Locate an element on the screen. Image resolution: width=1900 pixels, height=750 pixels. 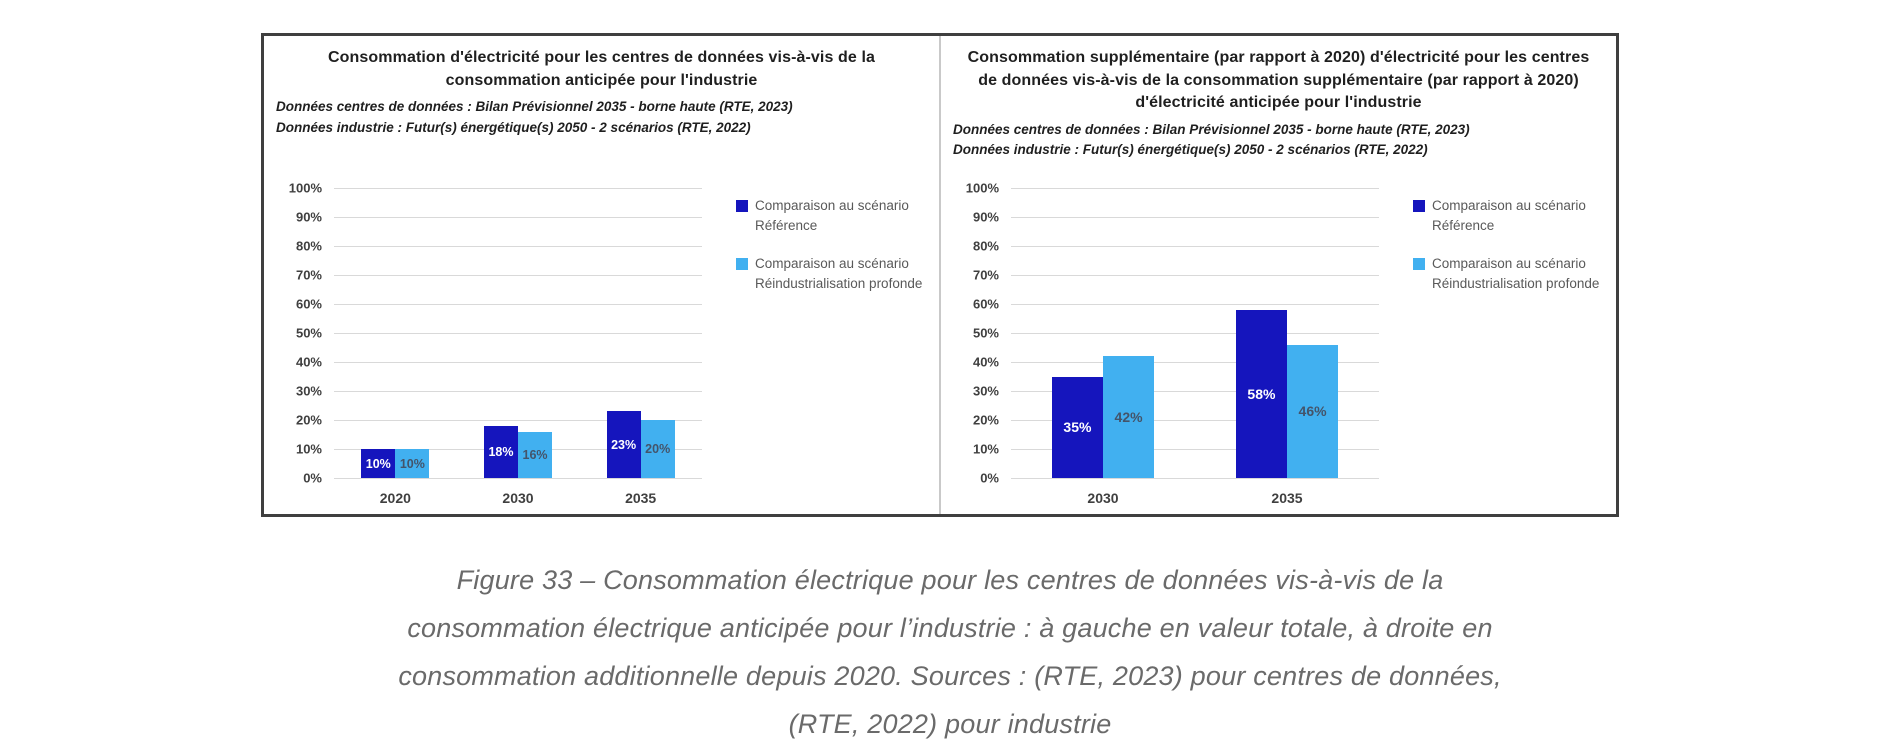
bar-2035: 58% is located at coordinates (1261, 393).